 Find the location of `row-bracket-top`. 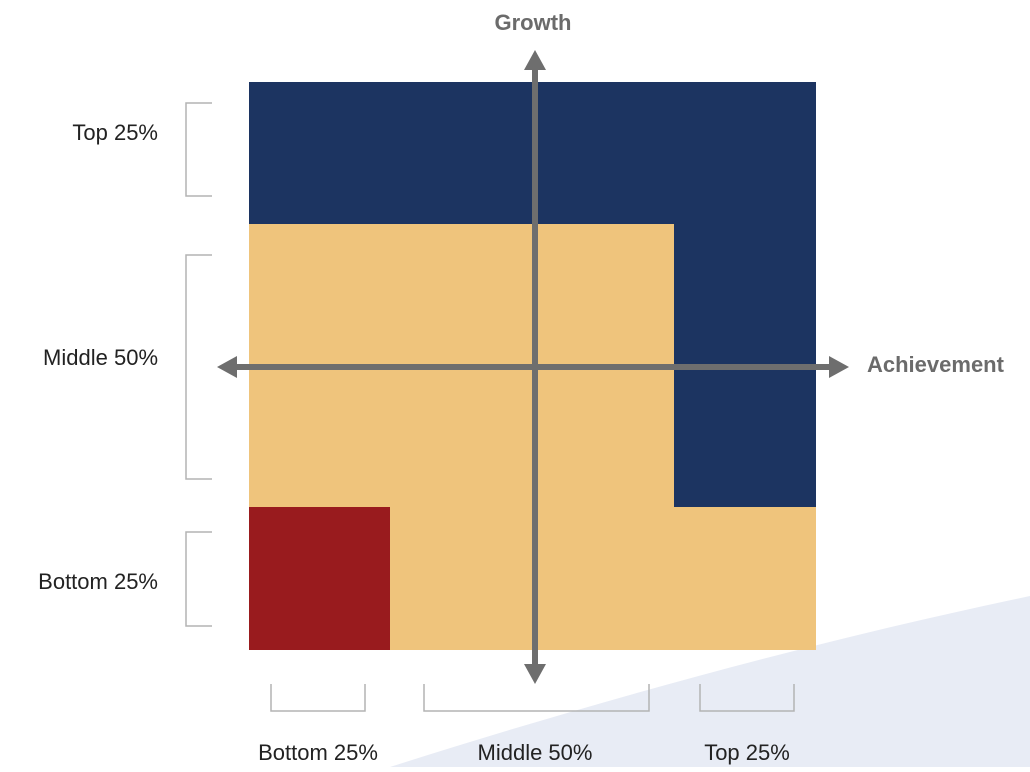

row-bracket-top is located at coordinates (198, 149).